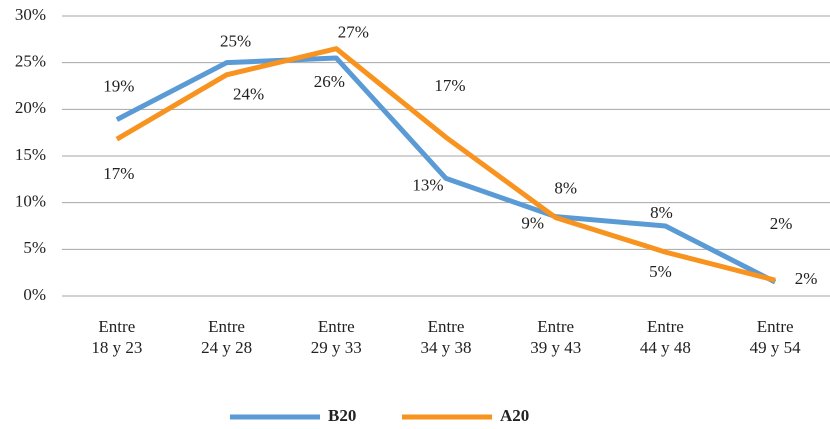  I want to click on data-label: 24%, so click(248, 94).